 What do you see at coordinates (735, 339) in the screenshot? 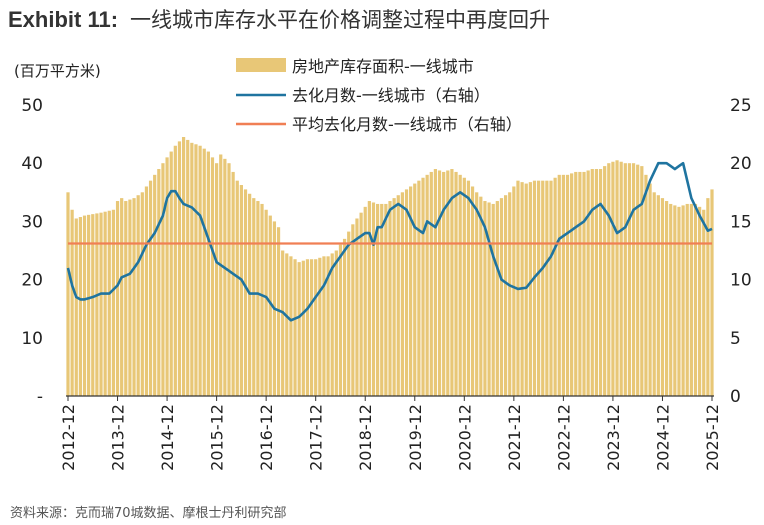
I see `right-tick-label: 5` at bounding box center [735, 339].